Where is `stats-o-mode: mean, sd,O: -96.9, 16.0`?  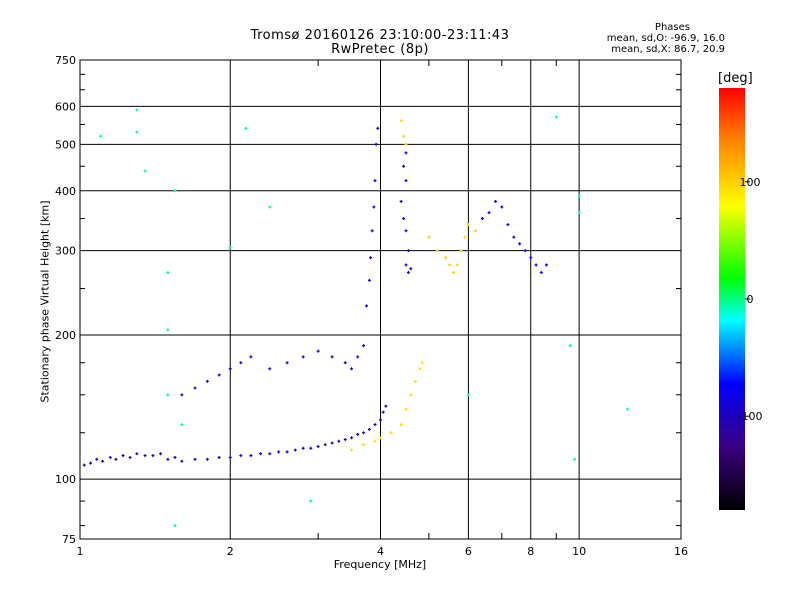 stats-o-mode: mean, sd,O: -96.9, 16.0 is located at coordinates (665, 38).